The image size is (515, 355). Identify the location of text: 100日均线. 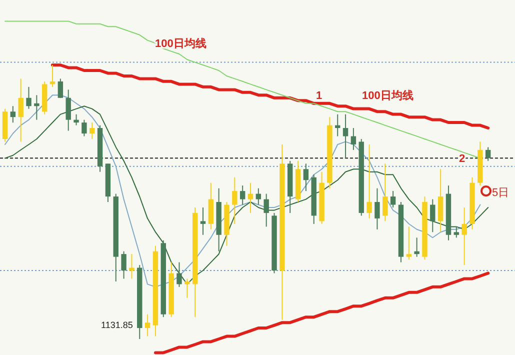
(180, 43).